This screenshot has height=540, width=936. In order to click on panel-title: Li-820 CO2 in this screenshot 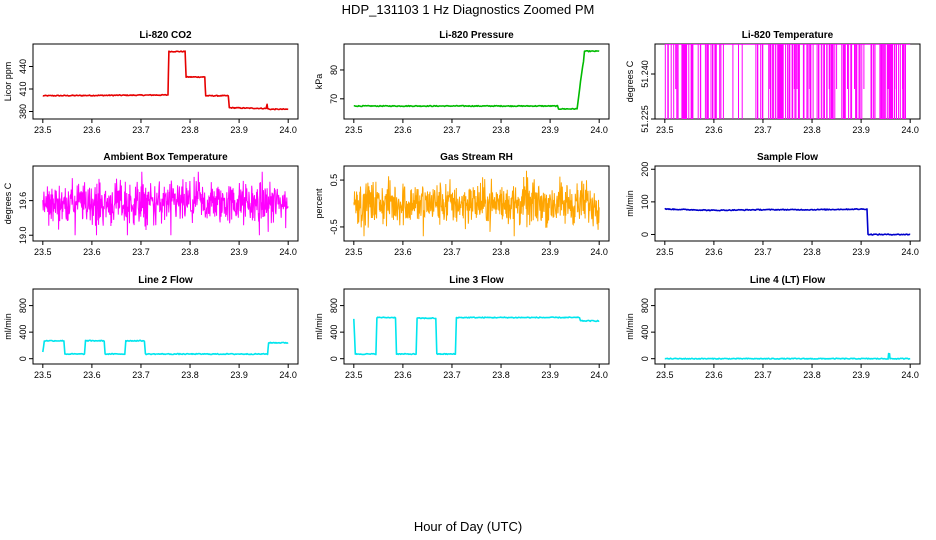, I will do `click(165, 35)`.